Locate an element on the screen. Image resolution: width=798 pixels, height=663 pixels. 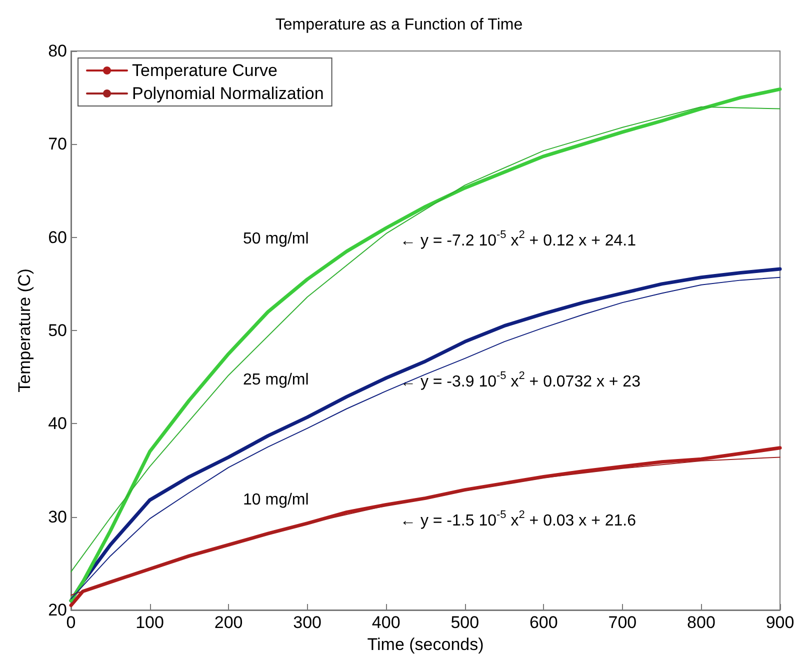
y-tick-label: 50 is located at coordinates (57, 330).